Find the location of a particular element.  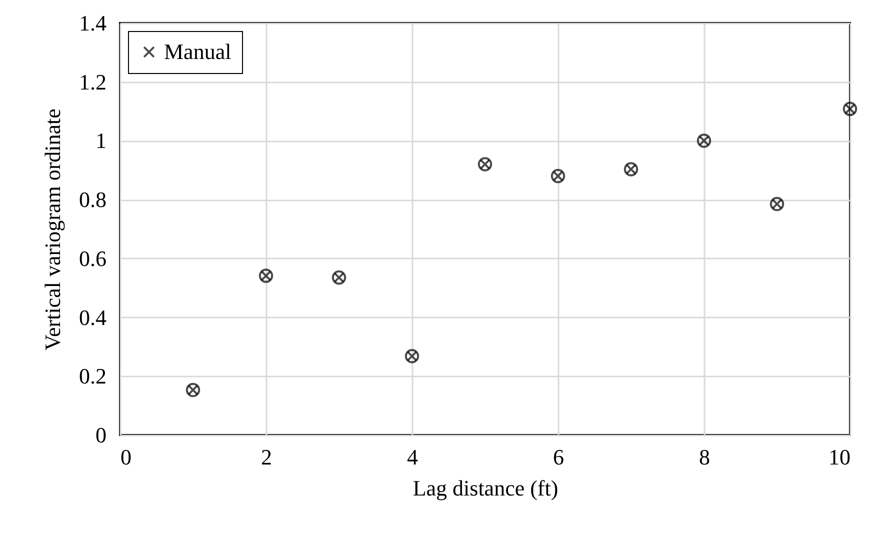

y-axis-title: Vertical variogram ordinate is located at coordinates (52, 229).